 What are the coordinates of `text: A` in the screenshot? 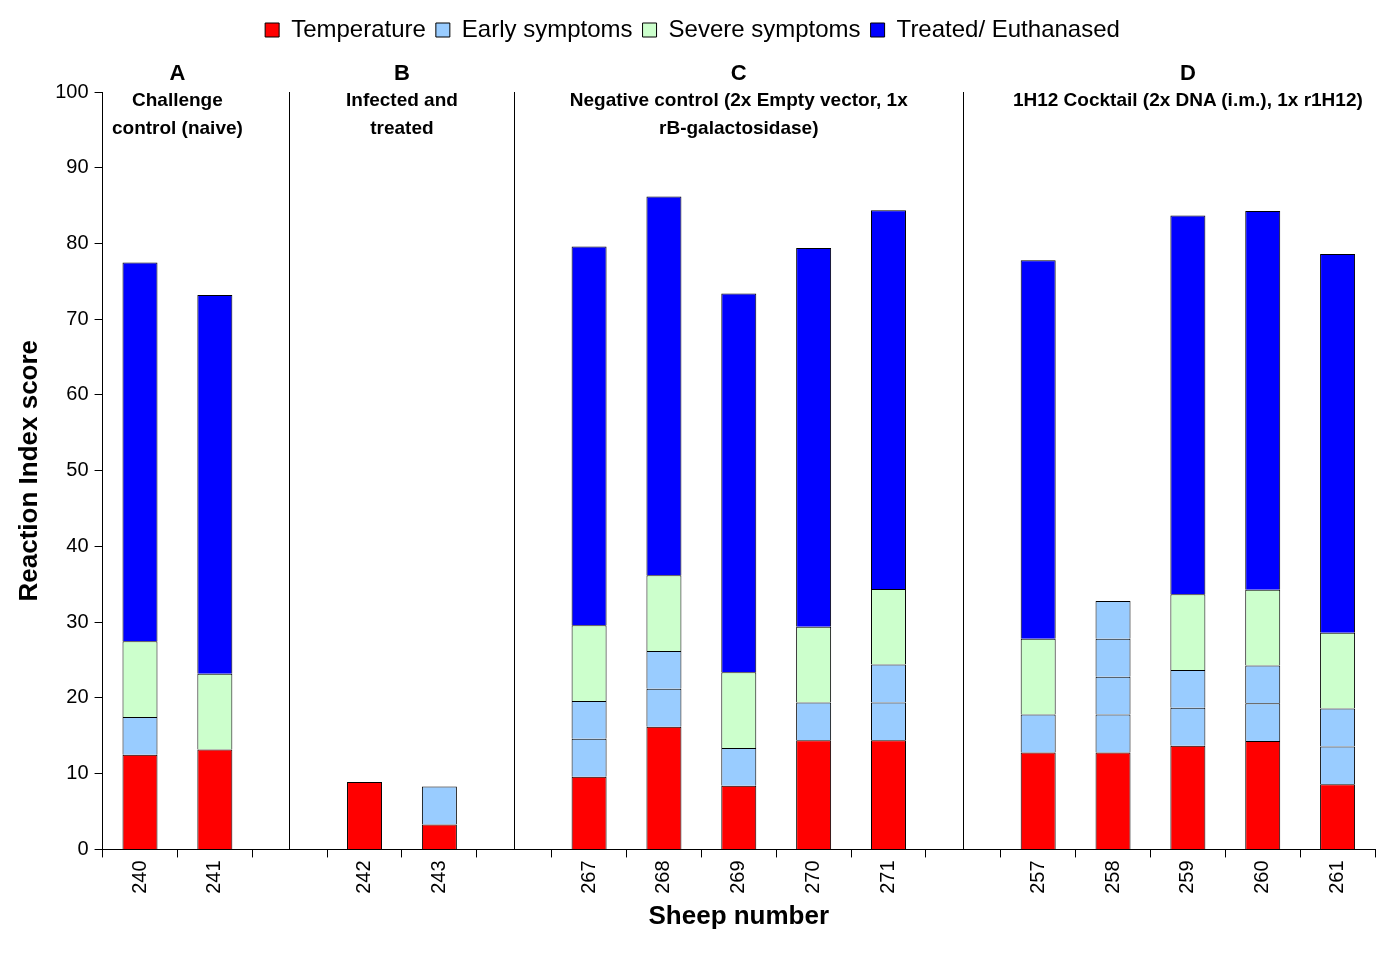 It's located at (177, 73).